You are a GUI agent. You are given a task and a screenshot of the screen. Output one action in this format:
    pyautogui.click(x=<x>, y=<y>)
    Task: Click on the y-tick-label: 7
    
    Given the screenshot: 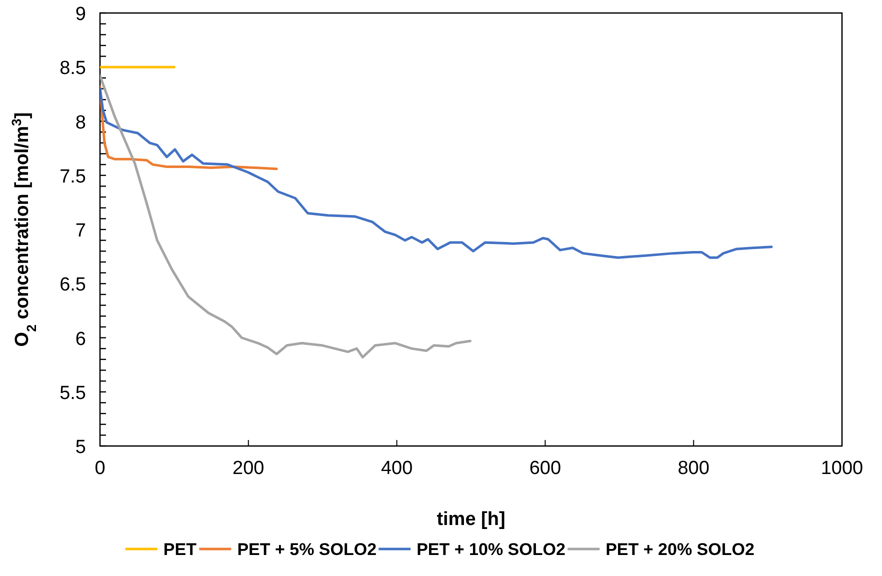 What is the action you would take?
    pyautogui.click(x=80, y=231)
    